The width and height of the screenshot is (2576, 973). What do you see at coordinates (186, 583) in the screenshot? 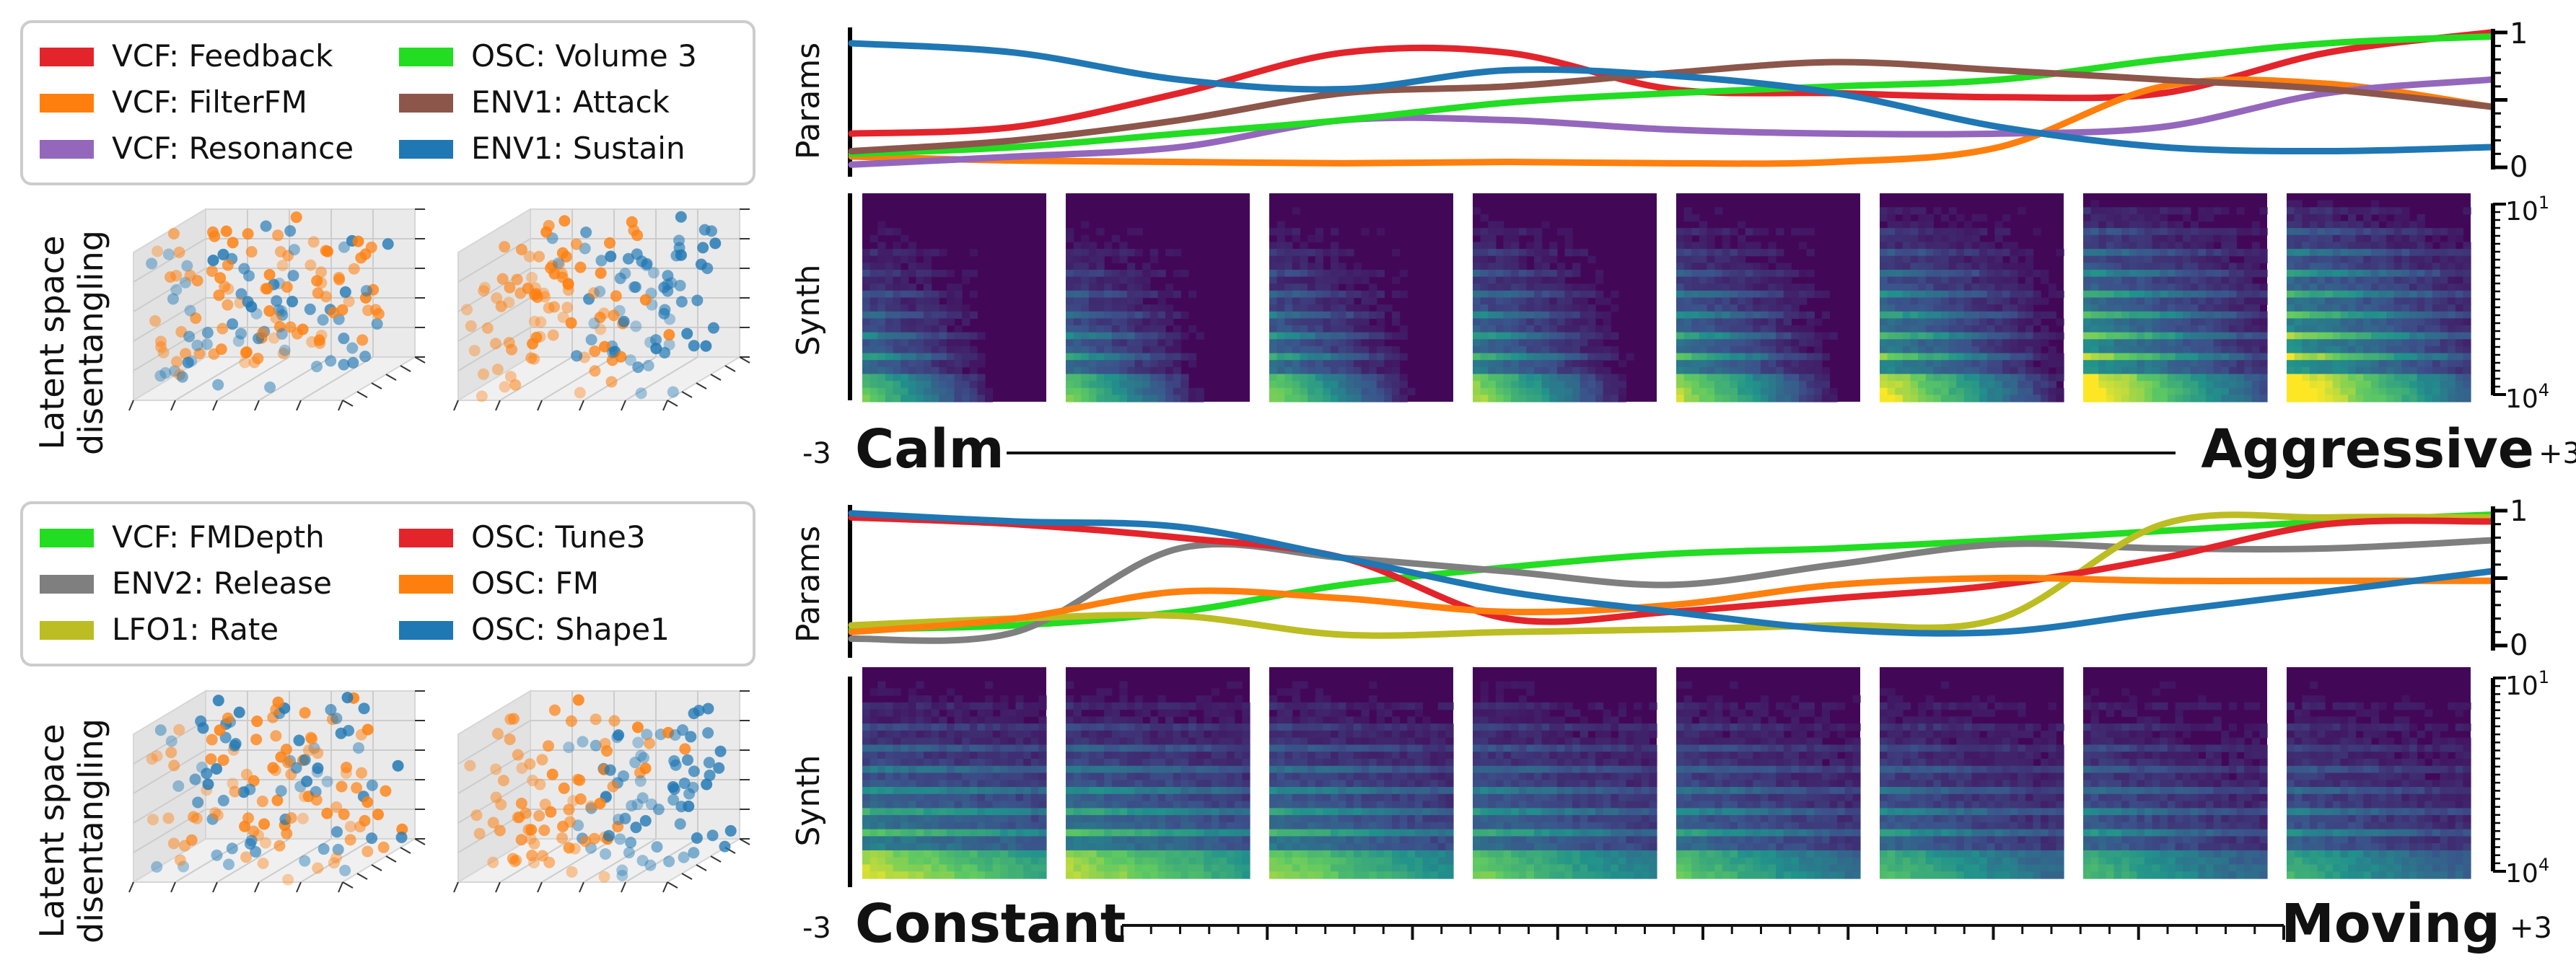
I see `legend-entry: ENV2: Release` at bounding box center [186, 583].